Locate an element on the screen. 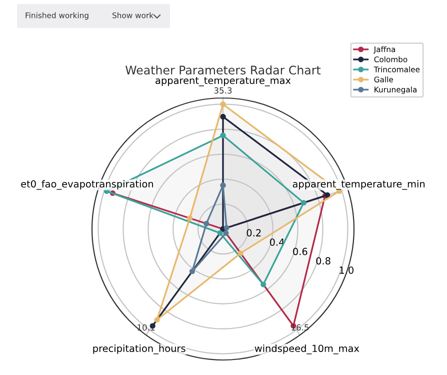 This screenshot has width=447, height=375. spoke-label: precipitation_hours is located at coordinates (139, 349).